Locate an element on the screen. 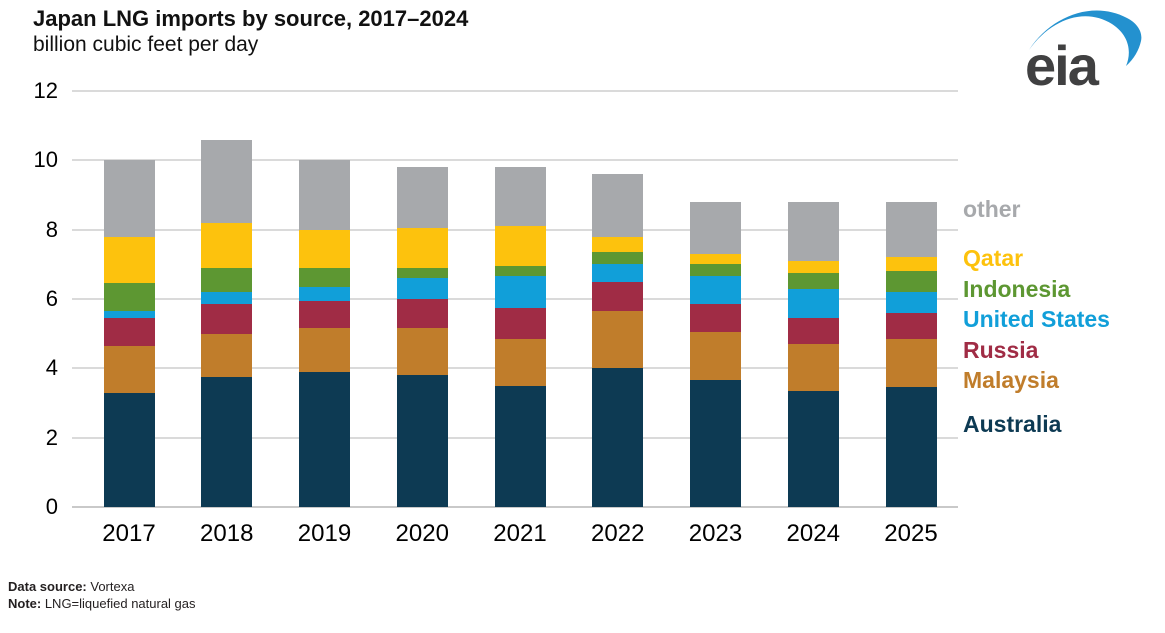 The height and width of the screenshot is (633, 1165). y-tick-label-6: 6 is located at coordinates (51, 298).